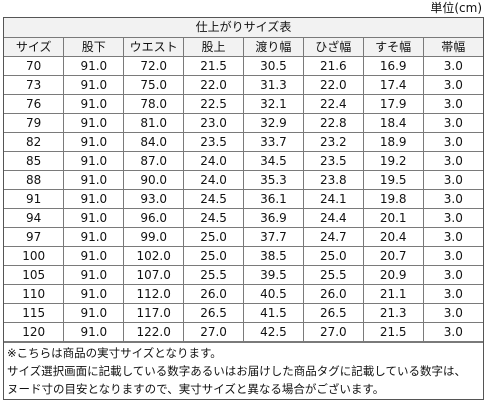  Describe the element at coordinates (456, 8) in the screenshot. I see `unit-label: 単位(cm)` at that location.